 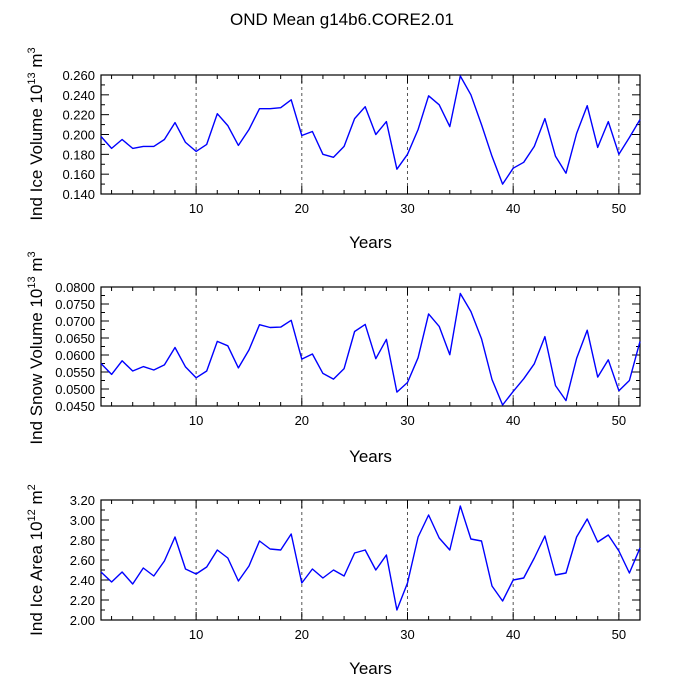 I want to click on y-axis-label: Ind Snow Volume 1013 m3, so click(x=36, y=347).